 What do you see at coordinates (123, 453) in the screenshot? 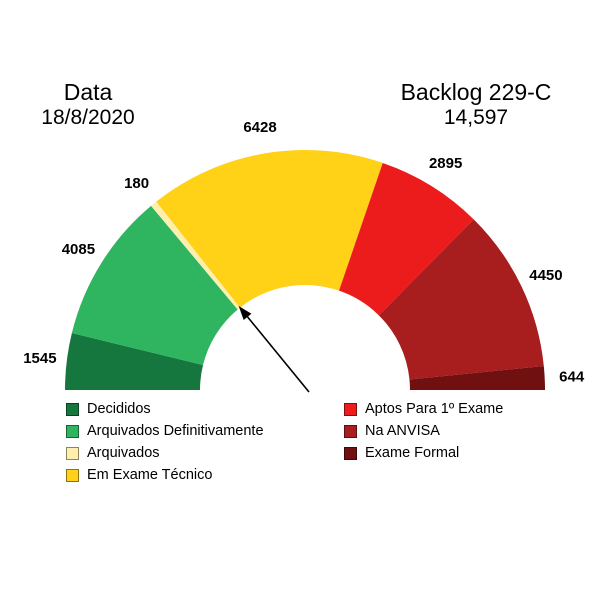
I see `legend-label: Arquivados` at bounding box center [123, 453].